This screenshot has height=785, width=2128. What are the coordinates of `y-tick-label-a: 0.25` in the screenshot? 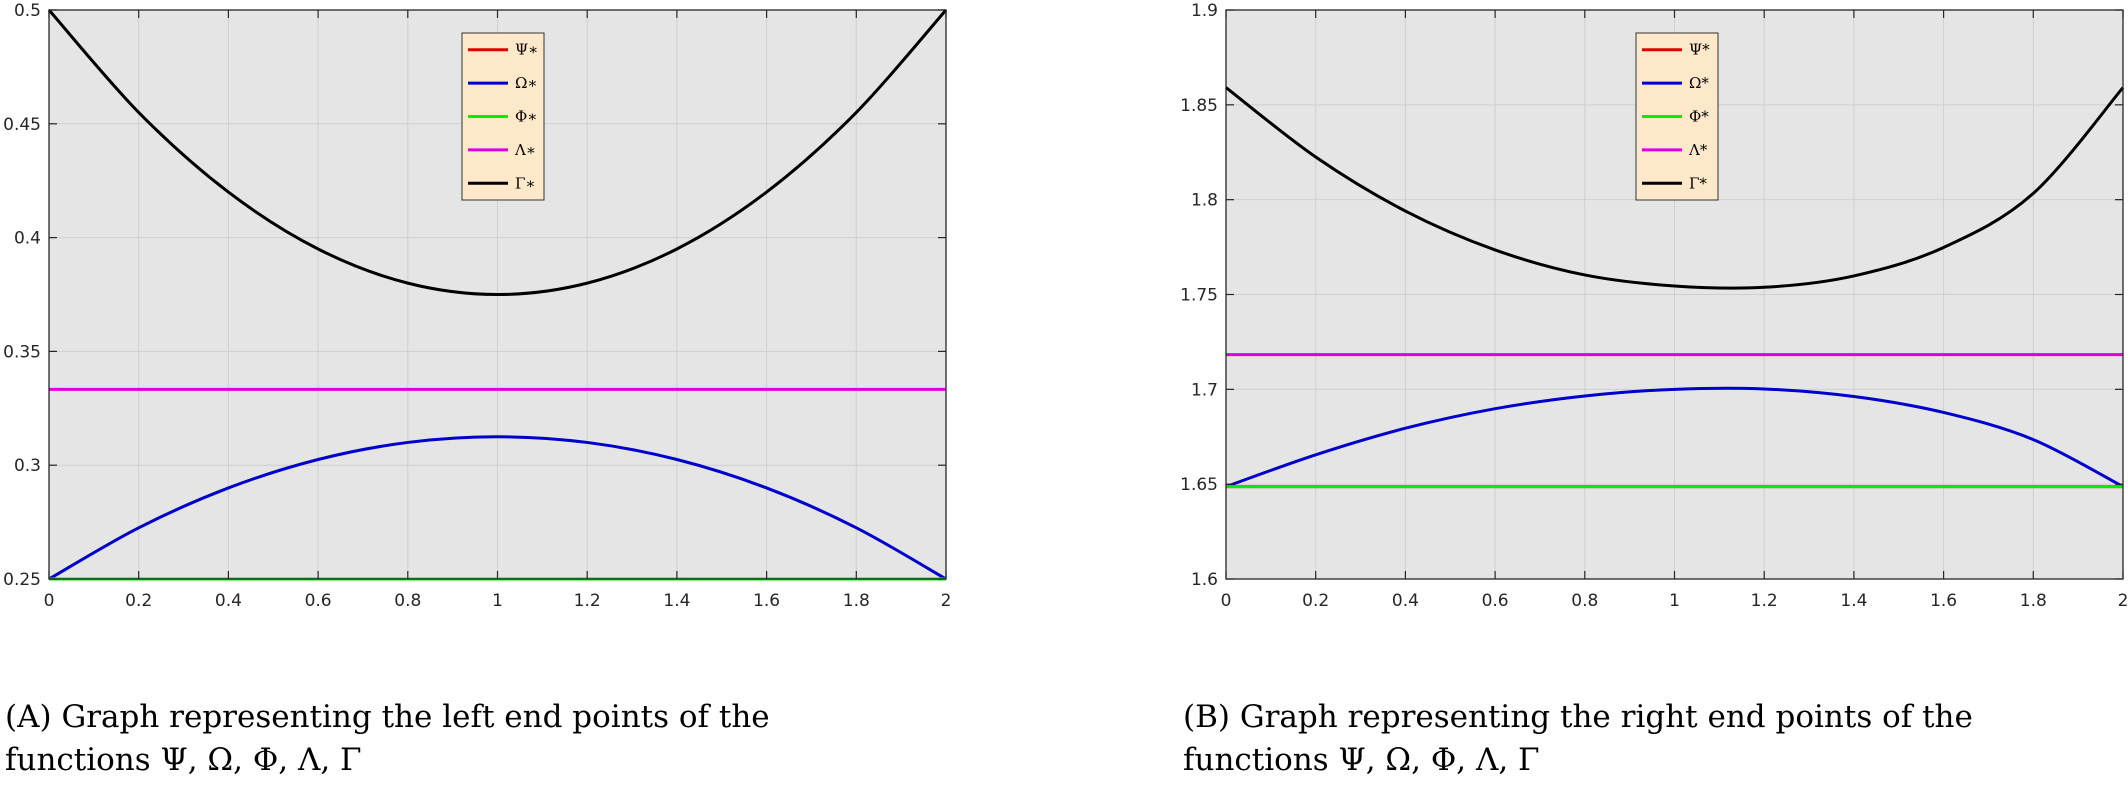 It's located at (22, 580).